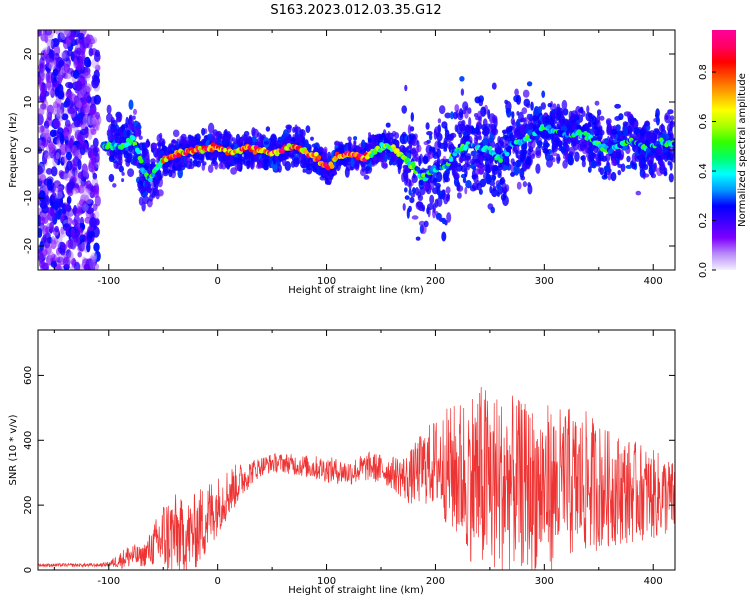 This screenshot has width=750, height=600. Describe the element at coordinates (742, 150) in the screenshot. I see `colorbar-label: Normalized spectral amplitude` at that location.